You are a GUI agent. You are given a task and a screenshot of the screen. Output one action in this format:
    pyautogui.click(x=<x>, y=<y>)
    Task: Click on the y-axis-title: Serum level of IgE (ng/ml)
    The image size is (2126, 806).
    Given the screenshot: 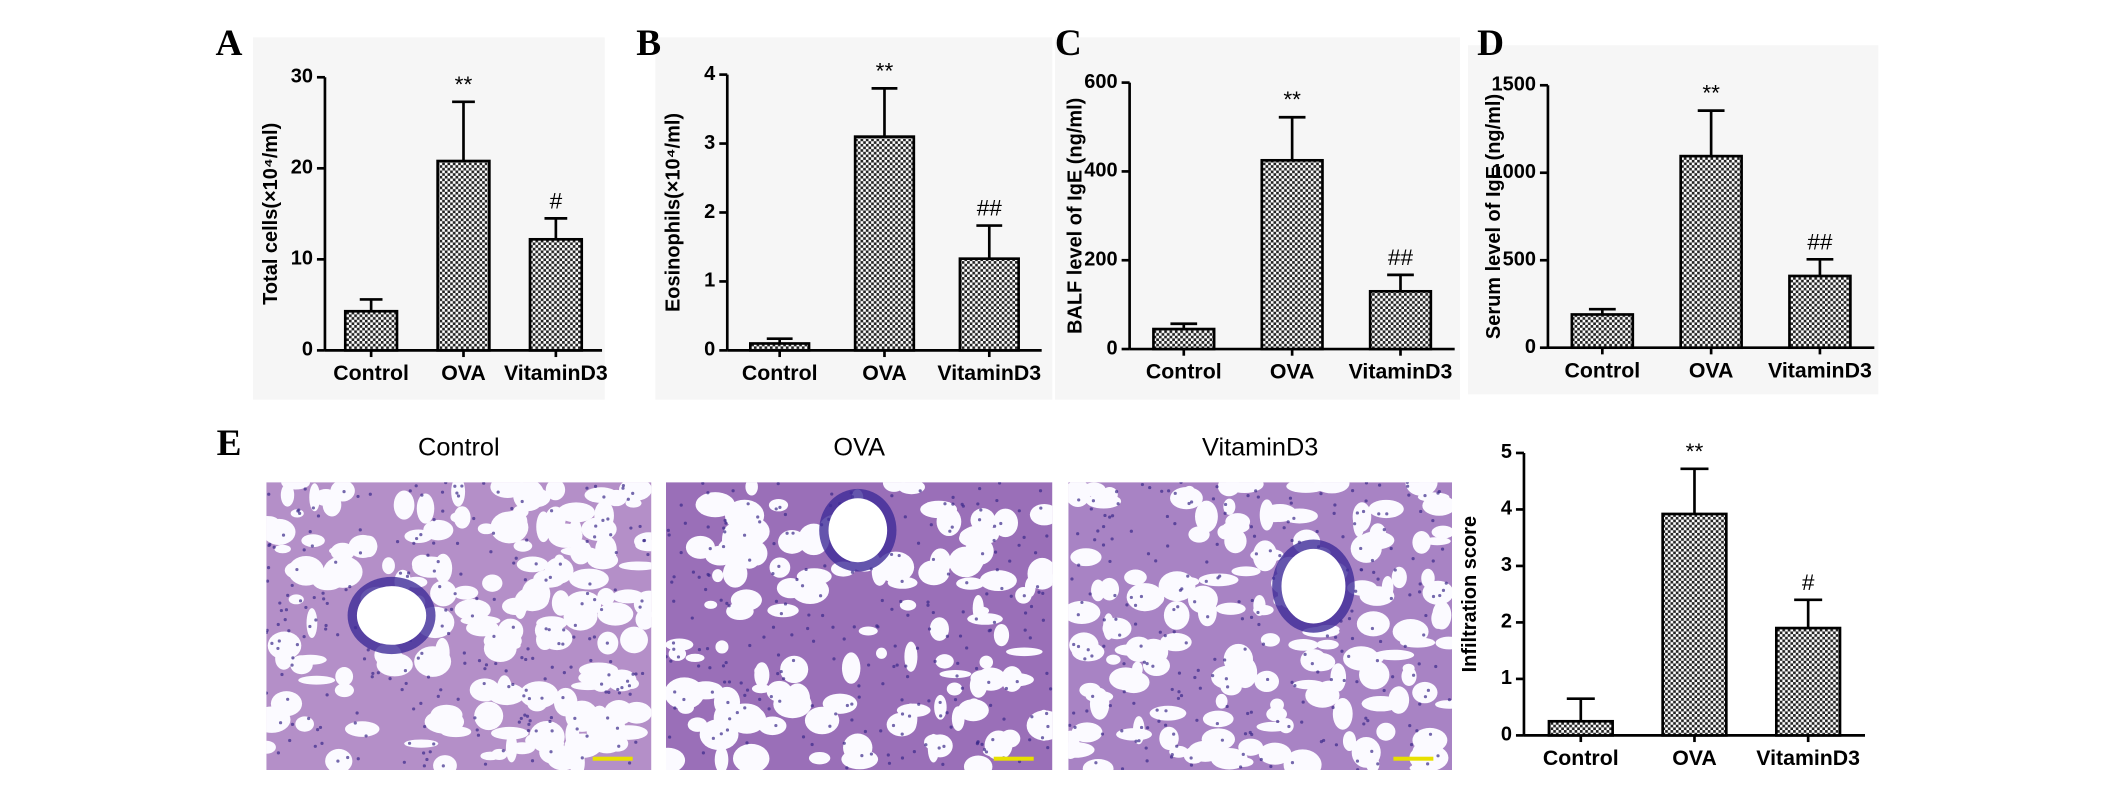 What is the action you would take?
    pyautogui.click(x=1494, y=216)
    